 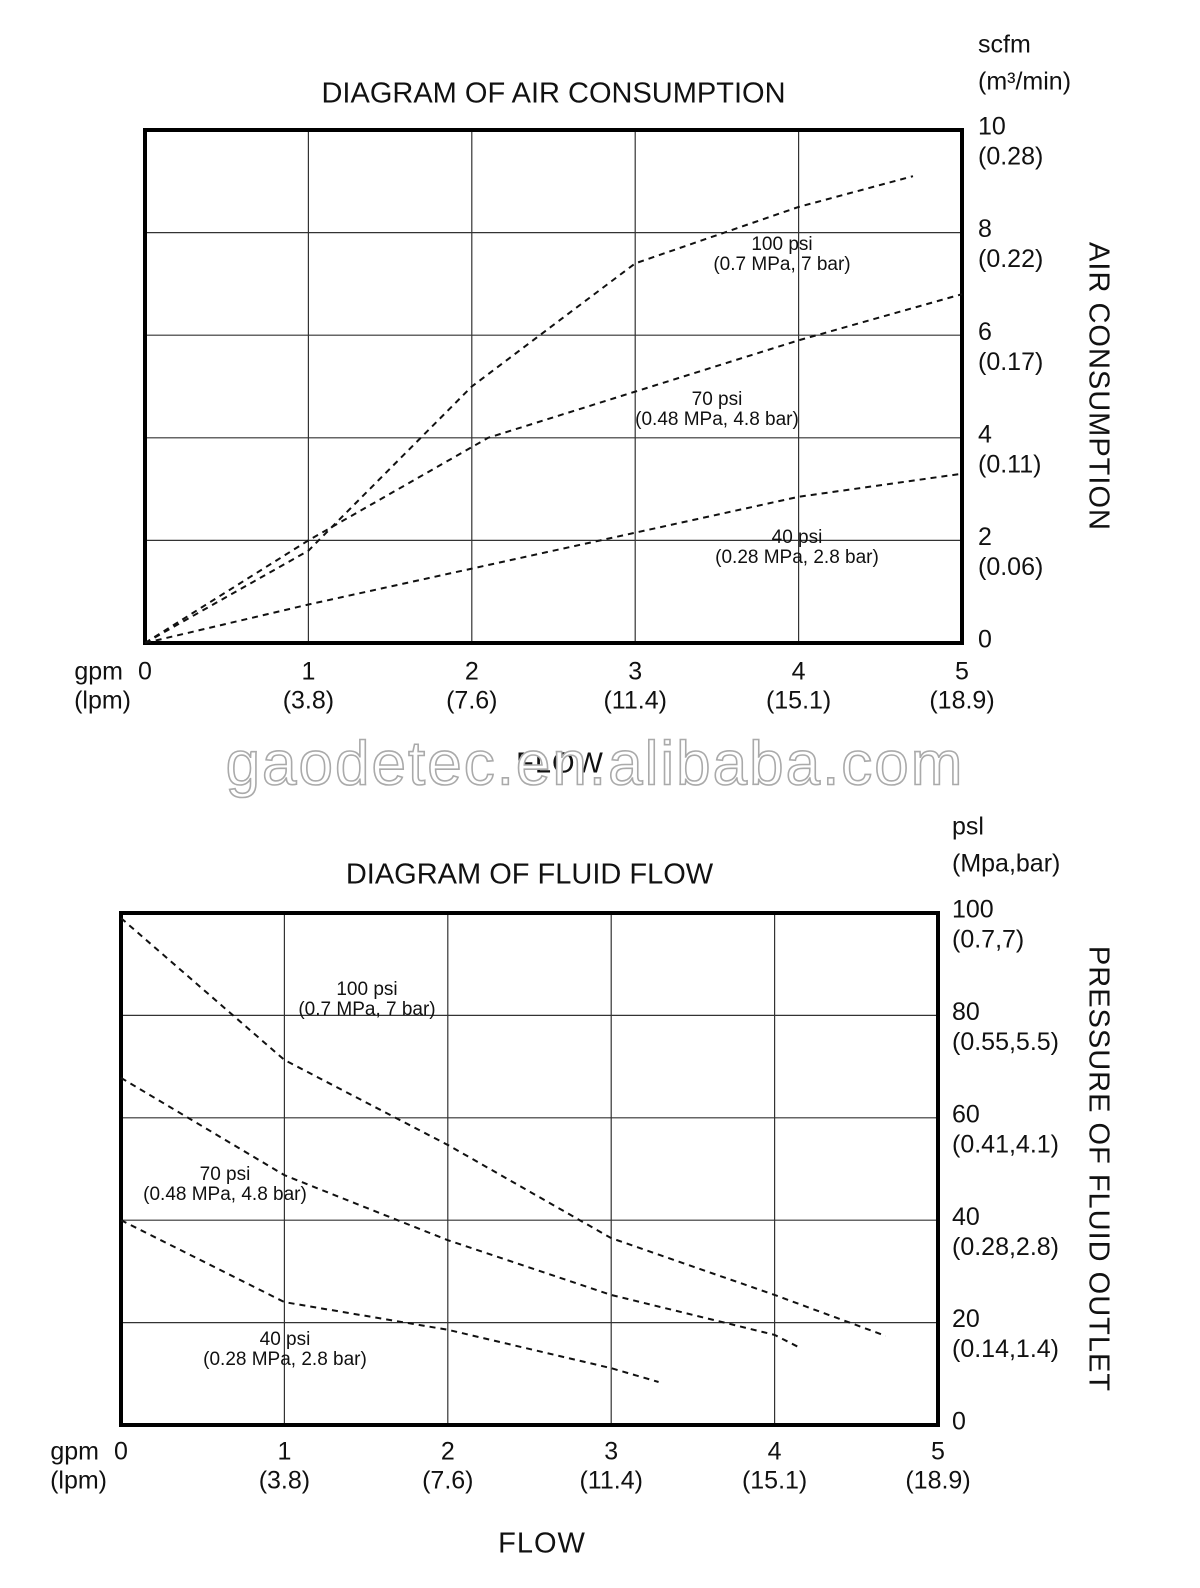 I want to click on y-tick-label: 40, so click(x=966, y=1217).